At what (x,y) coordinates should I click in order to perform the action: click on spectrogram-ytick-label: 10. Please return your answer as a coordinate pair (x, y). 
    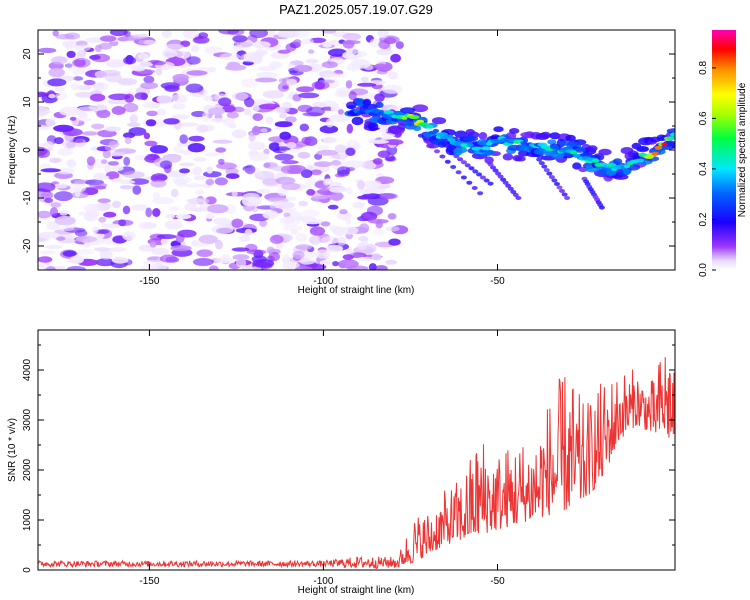
    Looking at the image, I should click on (27, 102).